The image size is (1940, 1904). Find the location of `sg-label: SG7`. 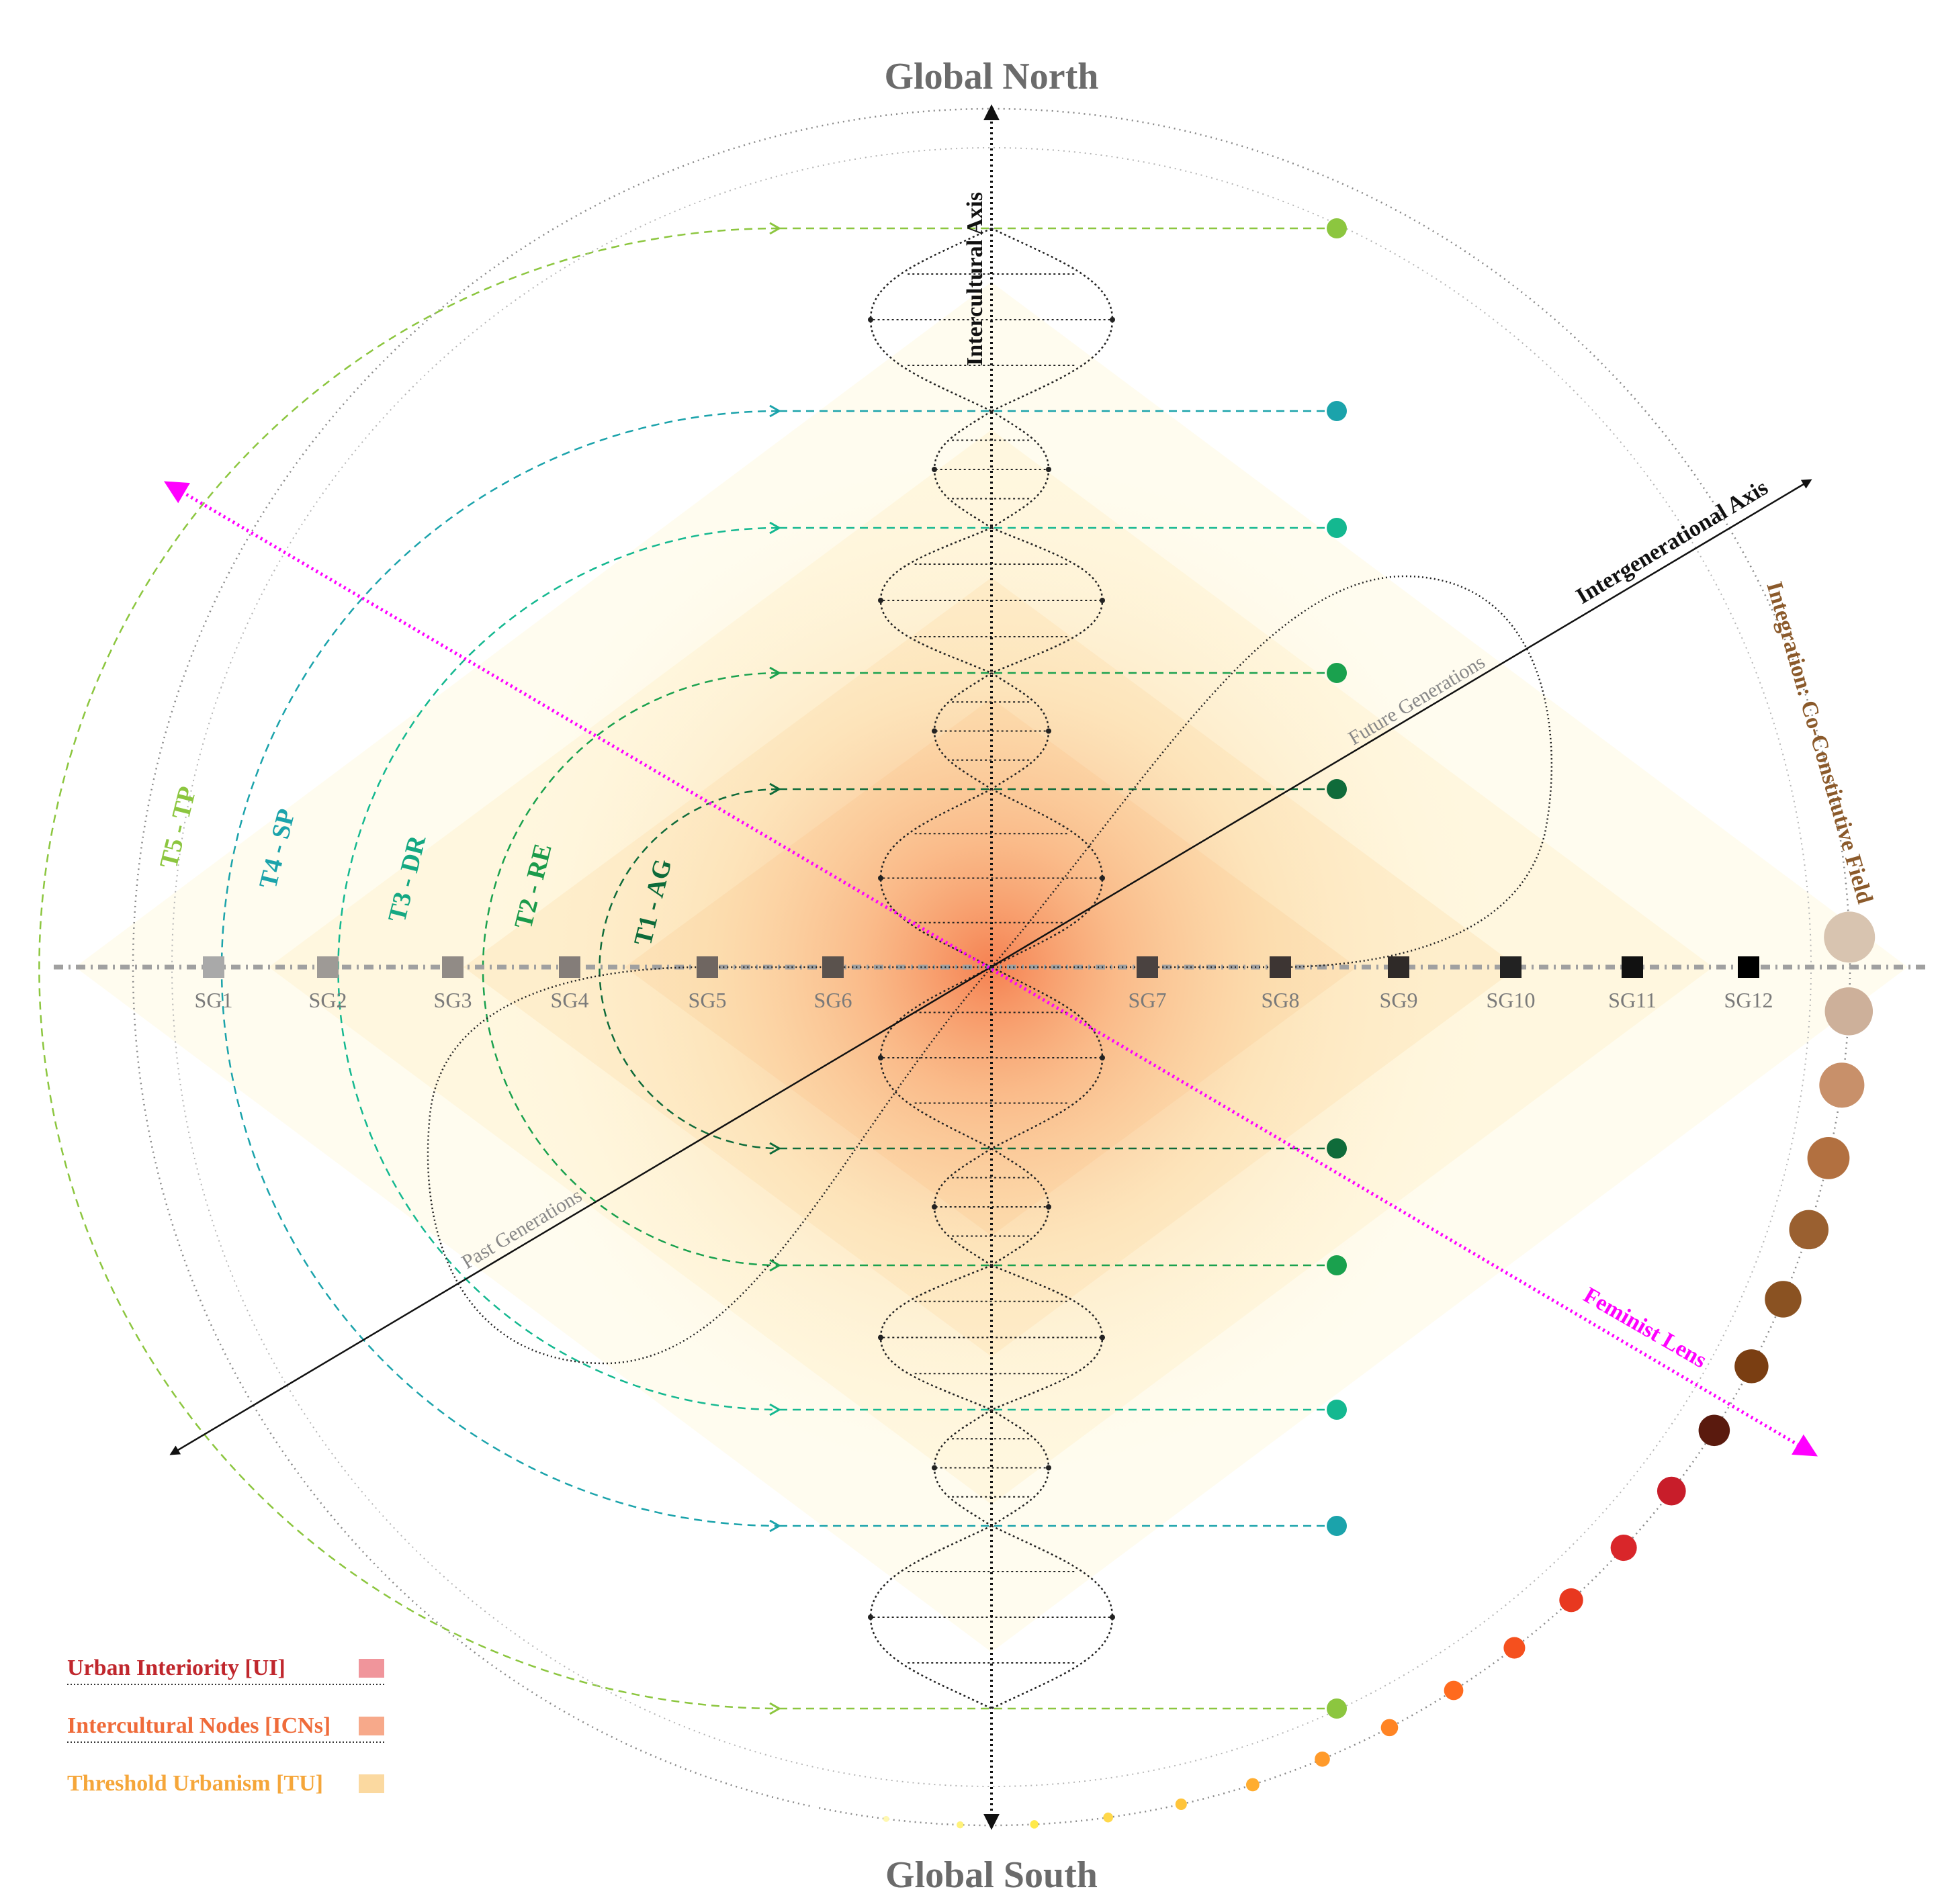

sg-label: SG7 is located at coordinates (1148, 1000).